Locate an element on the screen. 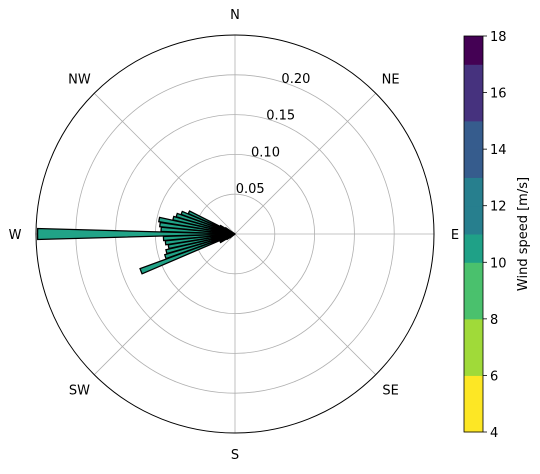 This screenshot has width=540, height=474. colorbar-frame is located at coordinates (473, 234).